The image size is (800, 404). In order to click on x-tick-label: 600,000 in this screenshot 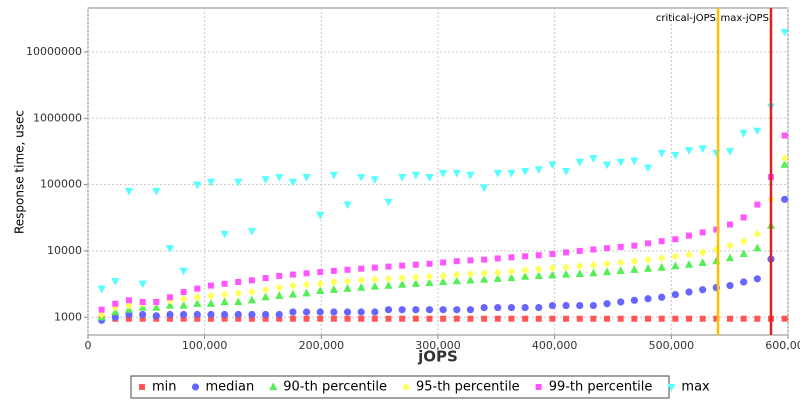, I will do `click(782, 345)`.